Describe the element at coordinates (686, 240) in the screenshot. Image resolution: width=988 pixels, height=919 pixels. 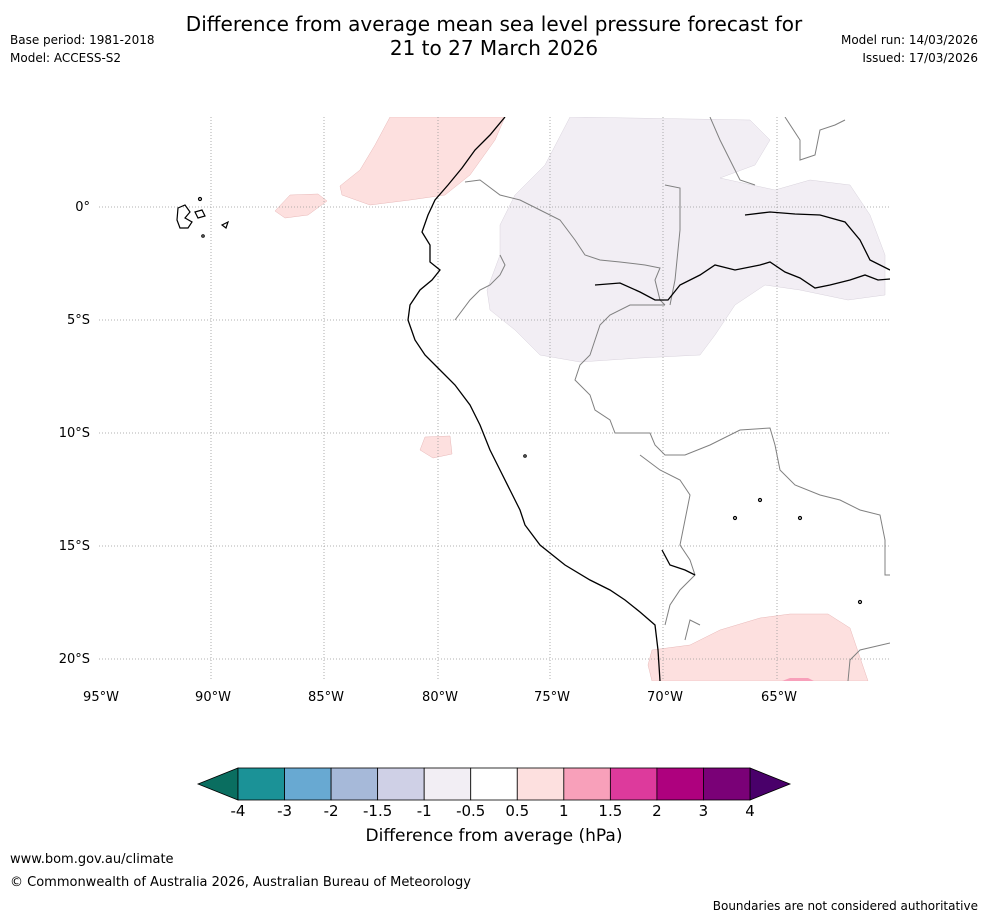
I see `anomaly-region-amazon` at that location.